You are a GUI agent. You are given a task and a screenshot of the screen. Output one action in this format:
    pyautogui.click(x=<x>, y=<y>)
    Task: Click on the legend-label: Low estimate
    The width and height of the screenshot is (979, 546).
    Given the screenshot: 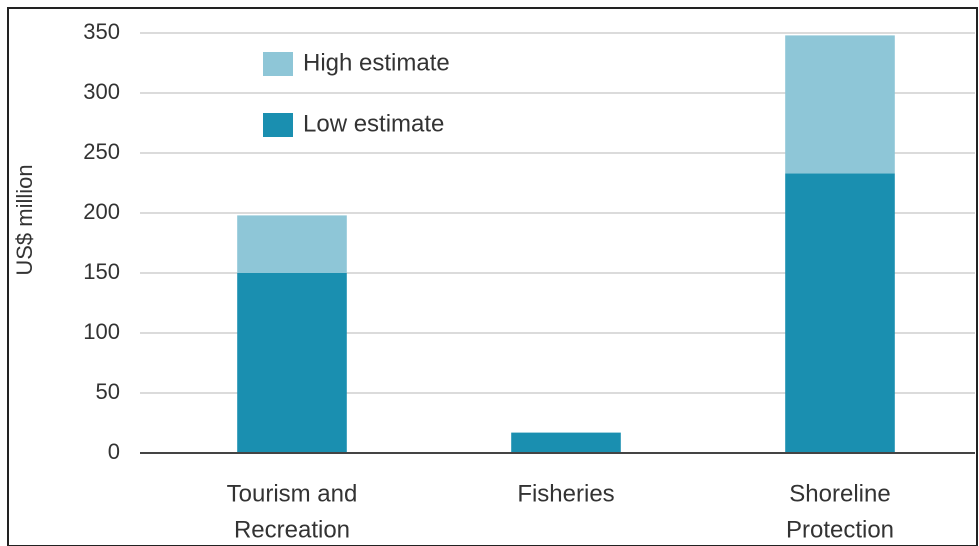 What is the action you would take?
    pyautogui.click(x=373, y=123)
    